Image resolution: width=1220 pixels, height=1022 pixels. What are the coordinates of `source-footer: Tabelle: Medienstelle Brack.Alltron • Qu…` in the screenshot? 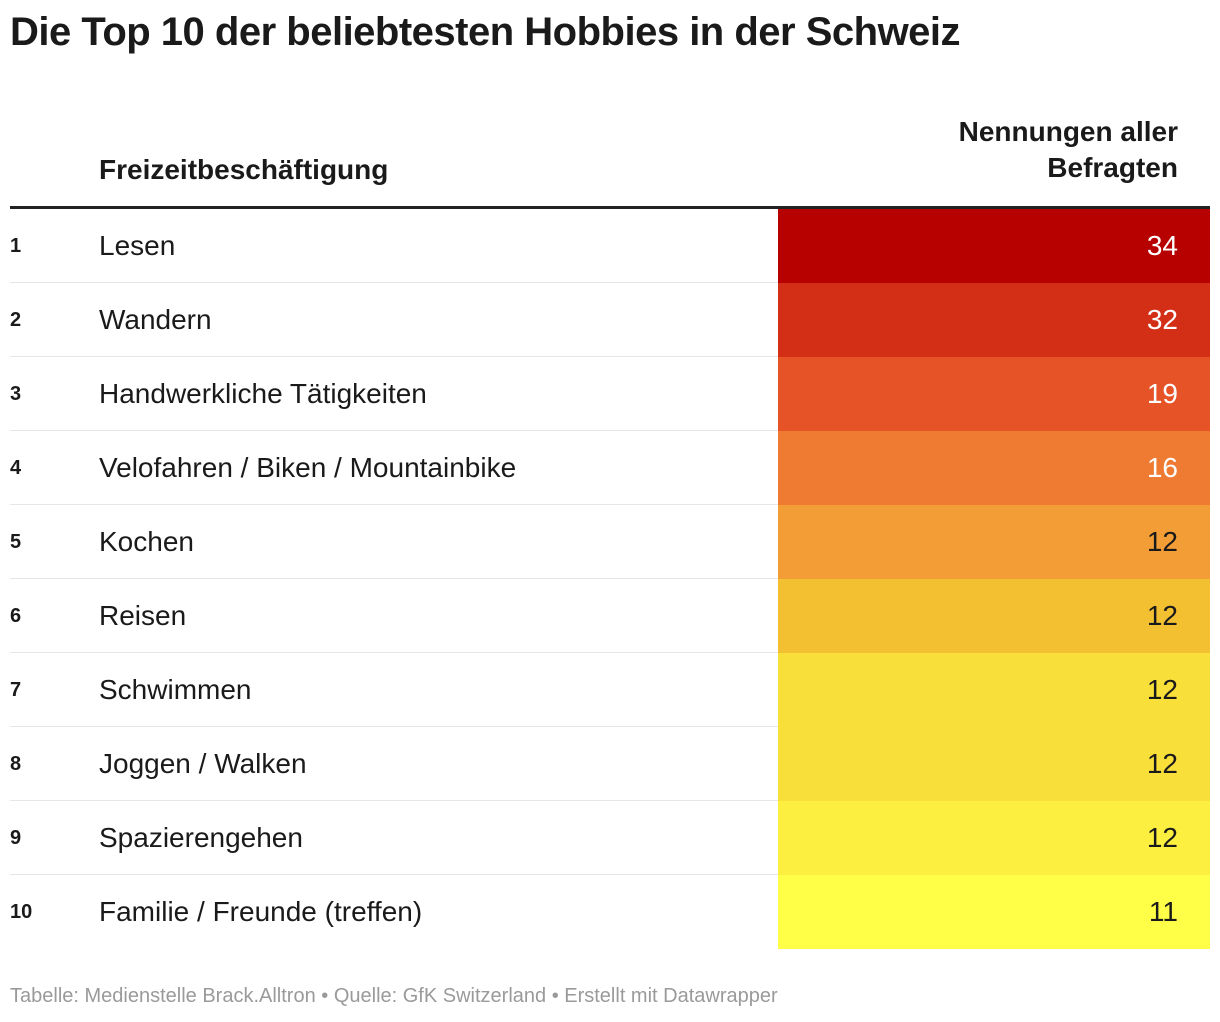 It's located at (394, 996).